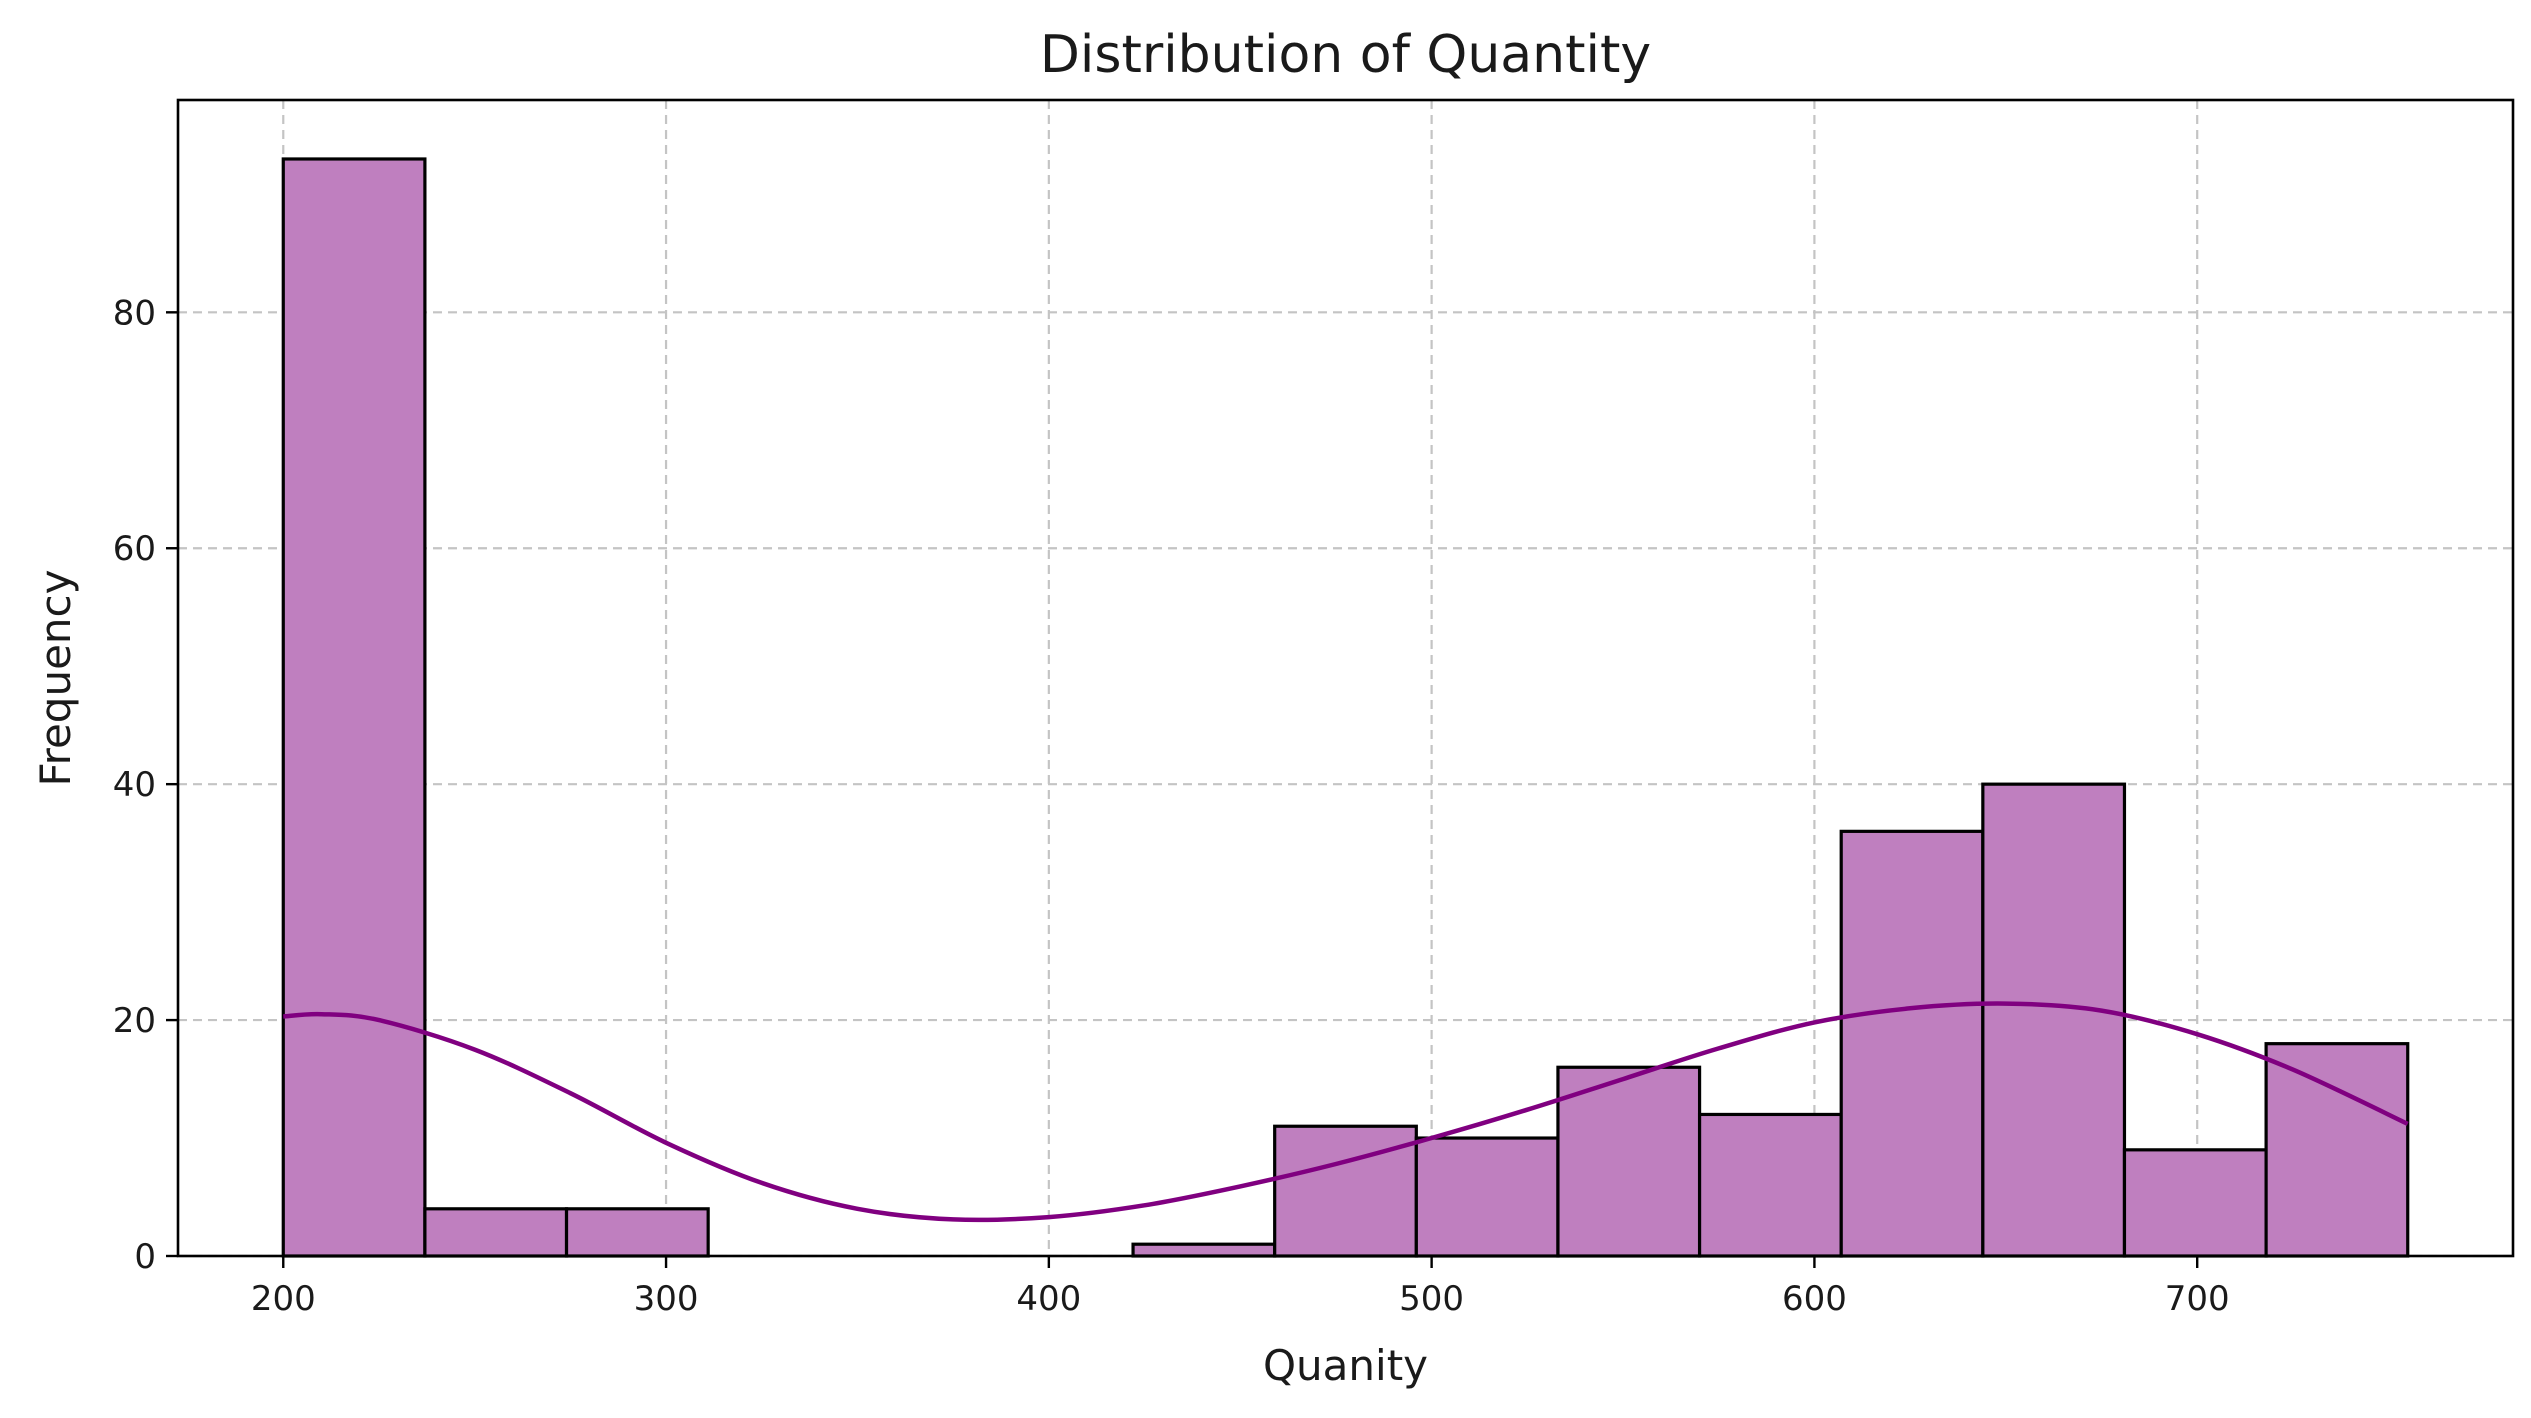 The image size is (2531, 1418). What do you see at coordinates (1431, 1299) in the screenshot?
I see `x-tick-label-3: 500` at bounding box center [1431, 1299].